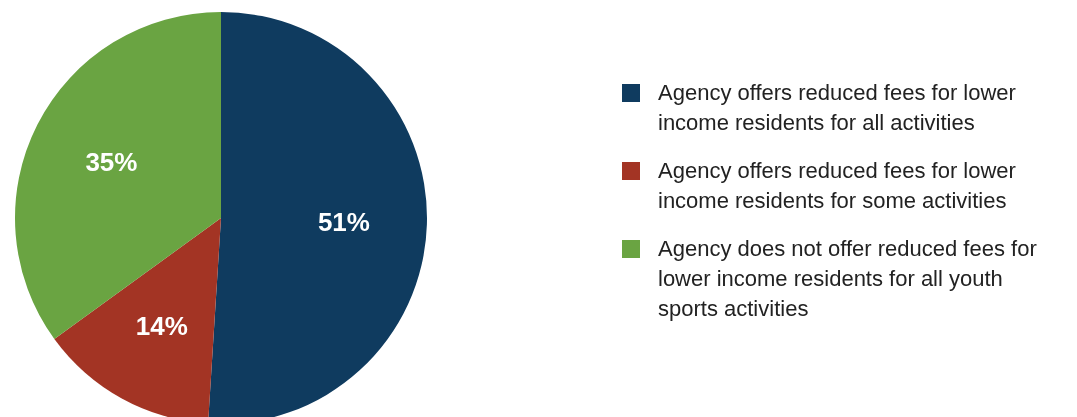 Image resolution: width=1077 pixels, height=417 pixels. What do you see at coordinates (343, 221) in the screenshot?
I see `data-label: 51%` at bounding box center [343, 221].